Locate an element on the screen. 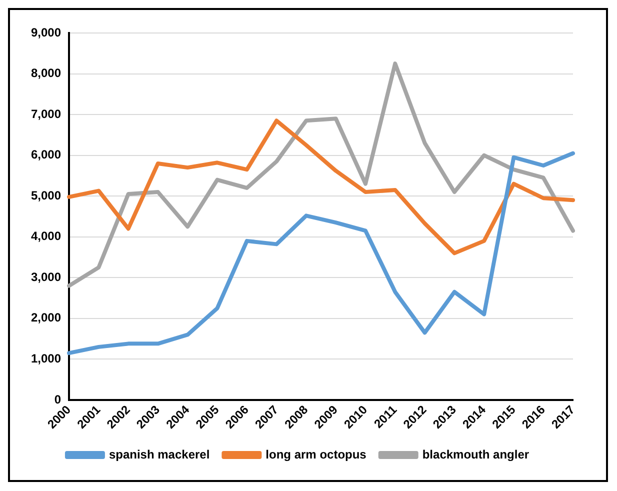 The height and width of the screenshot is (491, 617). y-tick-label: 7,000 is located at coordinates (46, 113).